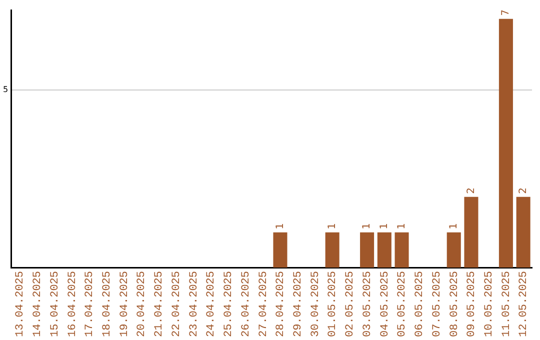  What do you see at coordinates (55, 304) in the screenshot?
I see `x-tick-label: 15.04.2025` at bounding box center [55, 304].